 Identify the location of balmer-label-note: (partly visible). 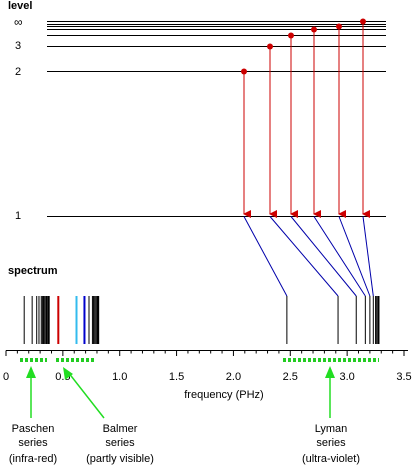
(120, 459).